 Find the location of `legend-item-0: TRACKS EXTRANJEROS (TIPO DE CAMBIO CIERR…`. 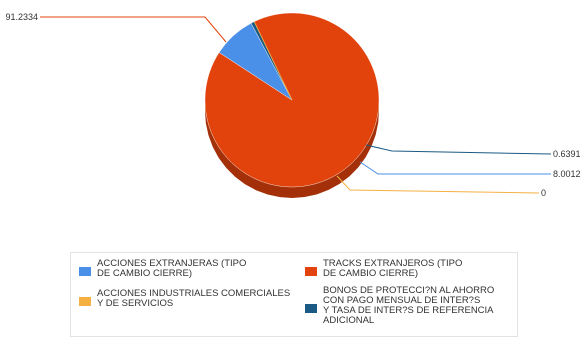

legend-item-0: TRACKS EXTRANJEROS (TIPO DE CAMBIO CIERR… is located at coordinates (383, 269).